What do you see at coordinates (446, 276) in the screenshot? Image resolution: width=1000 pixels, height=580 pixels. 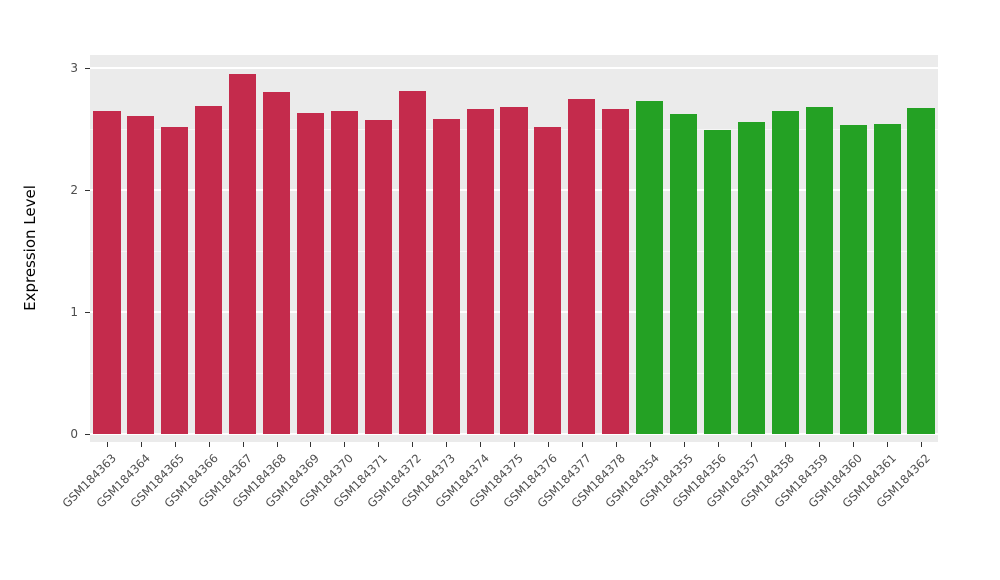 I see `bar-GSM184373` at bounding box center [446, 276].